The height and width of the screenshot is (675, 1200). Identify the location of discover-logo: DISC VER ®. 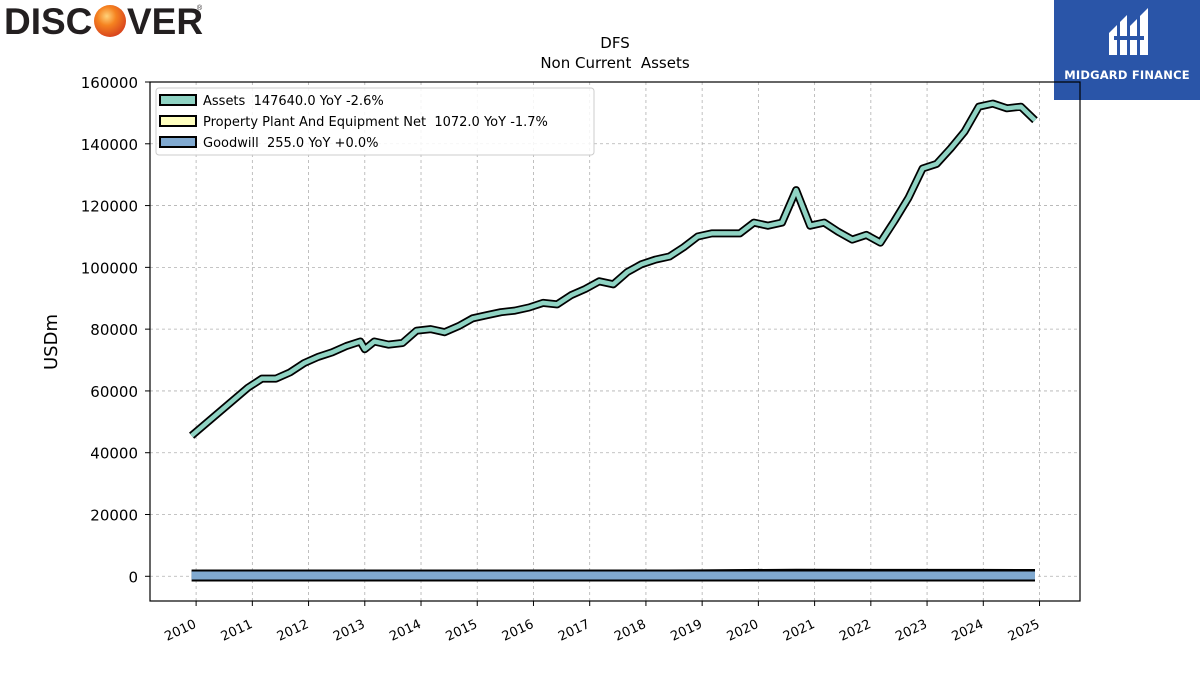
(103, 21).